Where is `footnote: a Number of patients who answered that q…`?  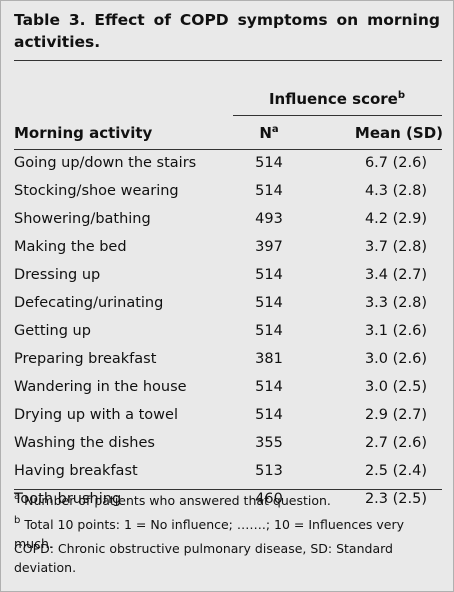
footnote: a Number of patients who answered that q… is located at coordinates (228, 500).